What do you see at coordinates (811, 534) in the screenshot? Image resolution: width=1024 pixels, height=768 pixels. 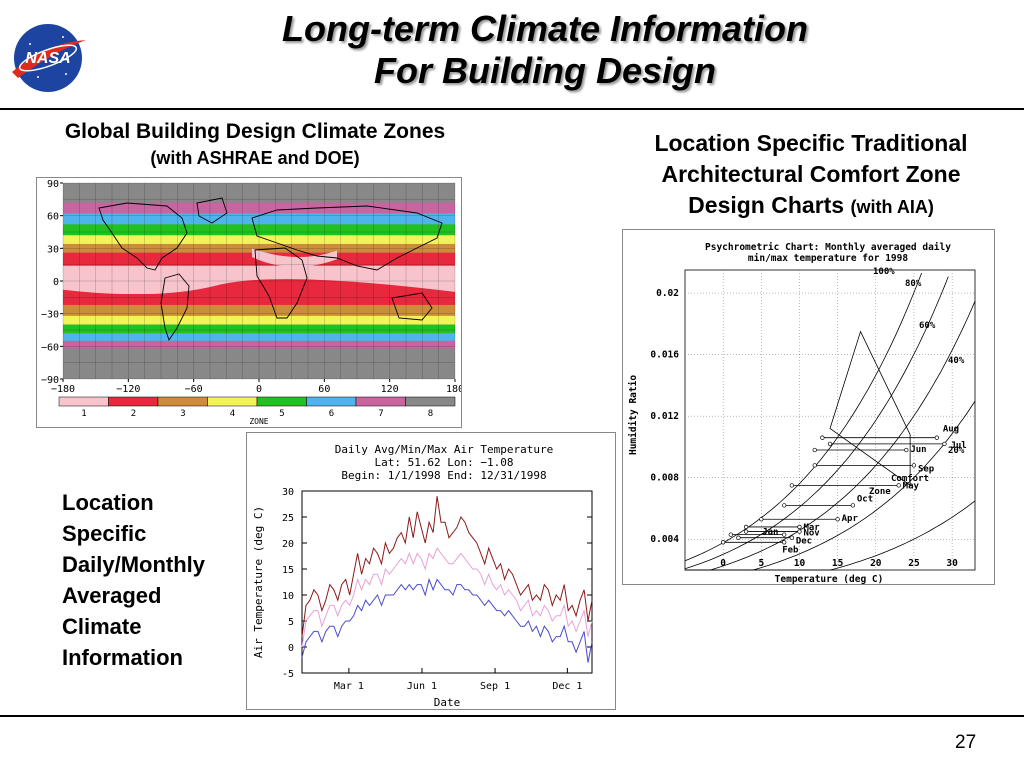 I see `psy-month-label: Nov` at bounding box center [811, 534].